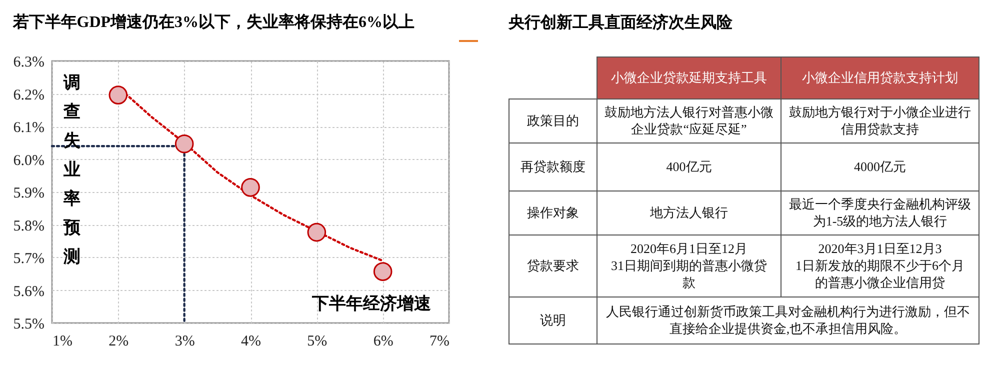 Image resolution: width=988 pixels, height=385 pixels. Describe the element at coordinates (28, 292) in the screenshot. I see `y-tick-label: 5.6%` at that location.